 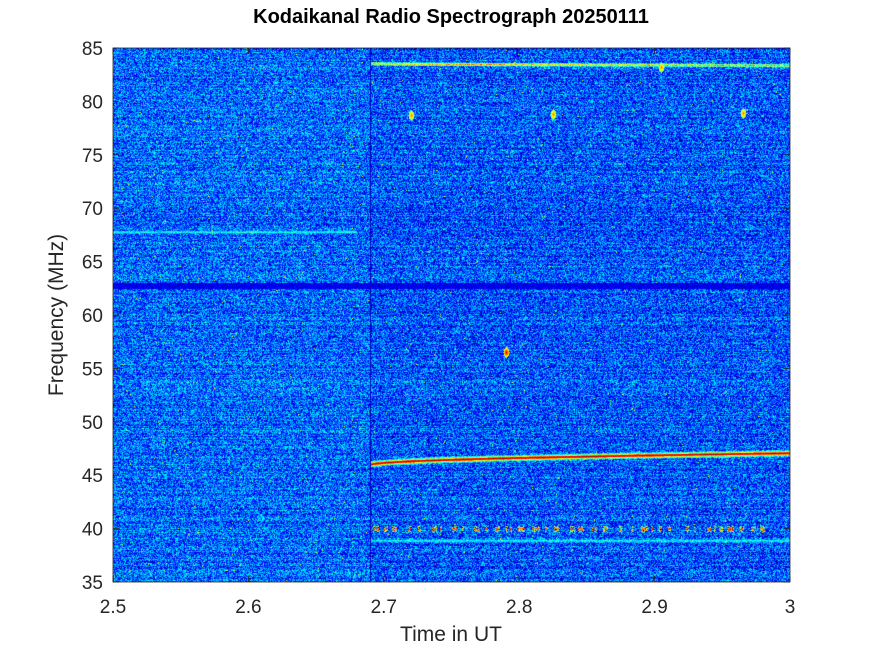 I want to click on y-tick-label: 40, so click(x=92, y=530).